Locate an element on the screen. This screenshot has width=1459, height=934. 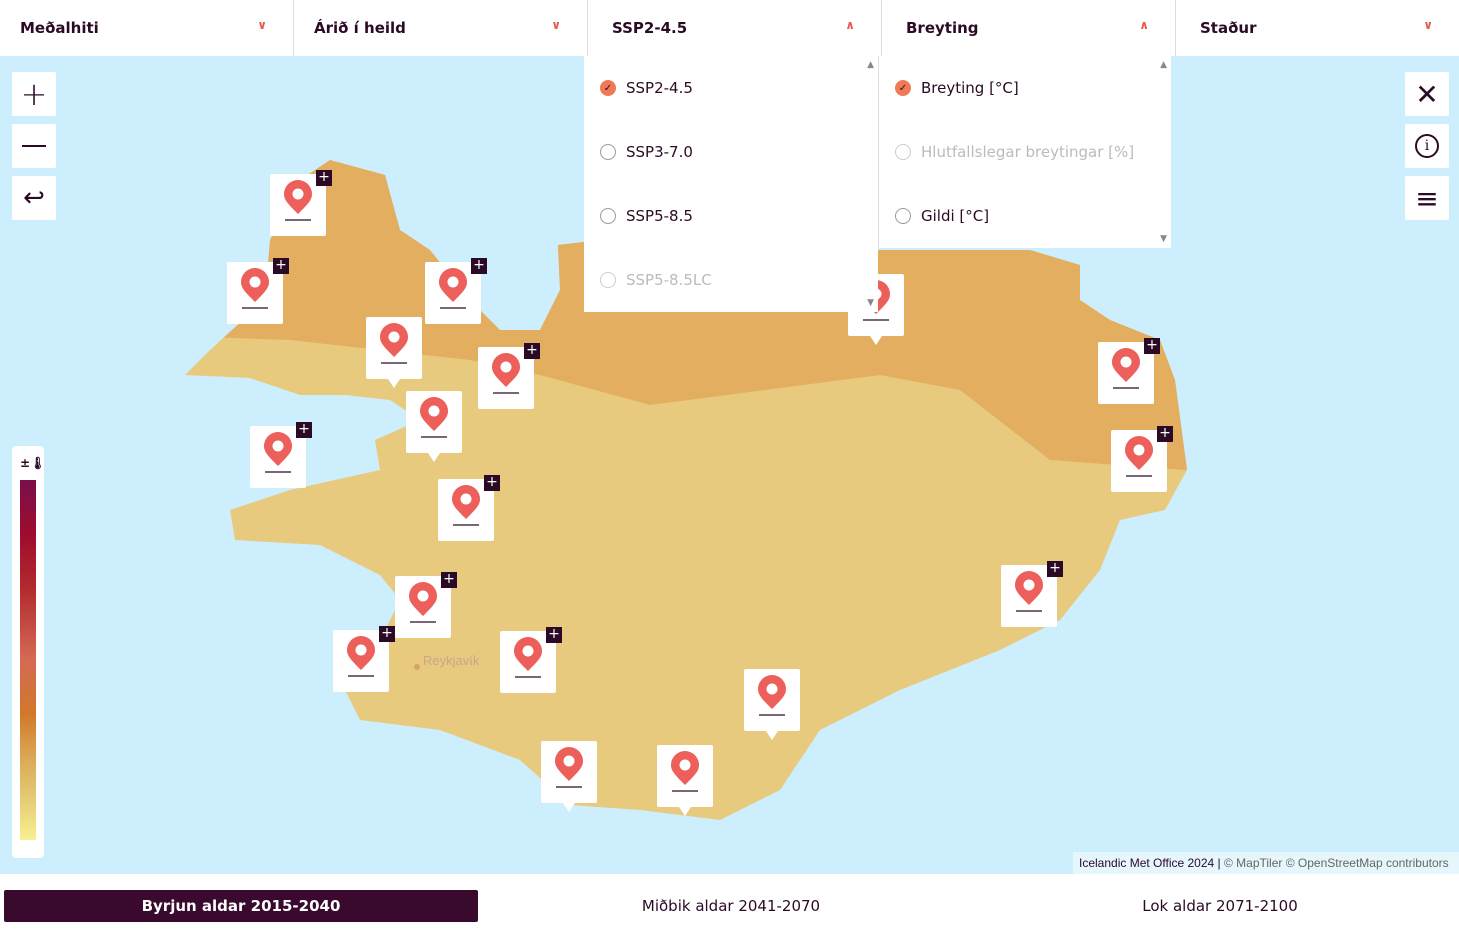
period-tab-mid: Miðbik aldar 2041-2070 is located at coordinates (731, 906).